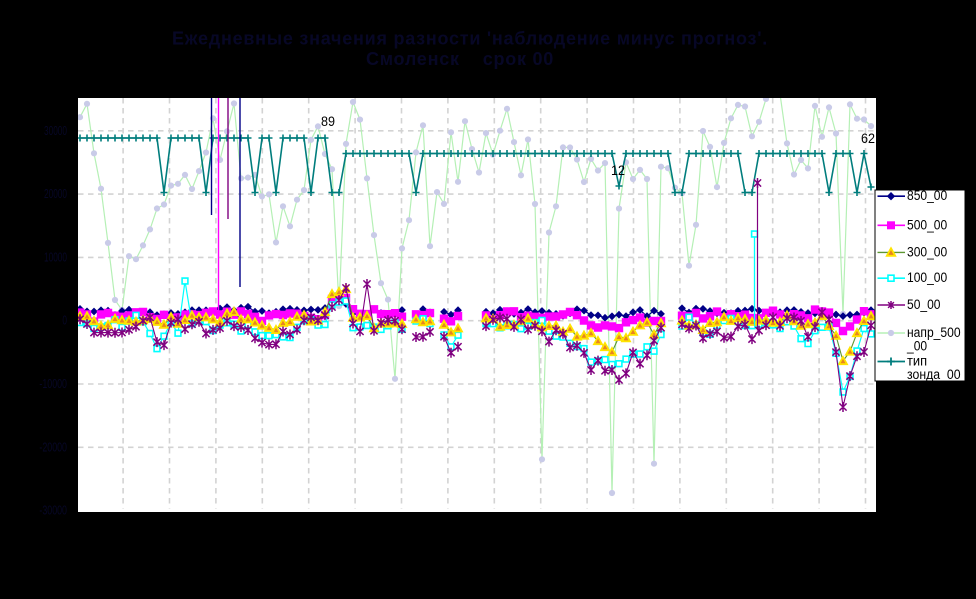 The image size is (976, 599). Describe the element at coordinates (55, 256) in the screenshot. I see `svg-text: 10000` at that location.